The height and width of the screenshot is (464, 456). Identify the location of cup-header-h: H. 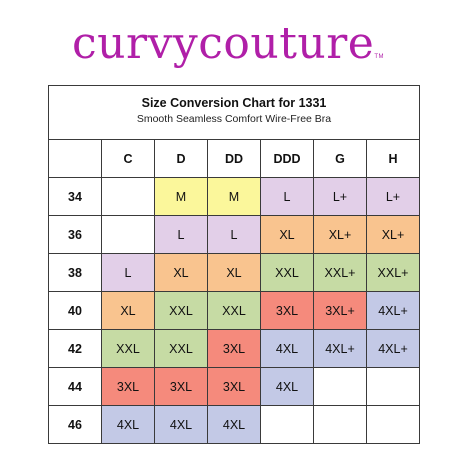
(393, 158).